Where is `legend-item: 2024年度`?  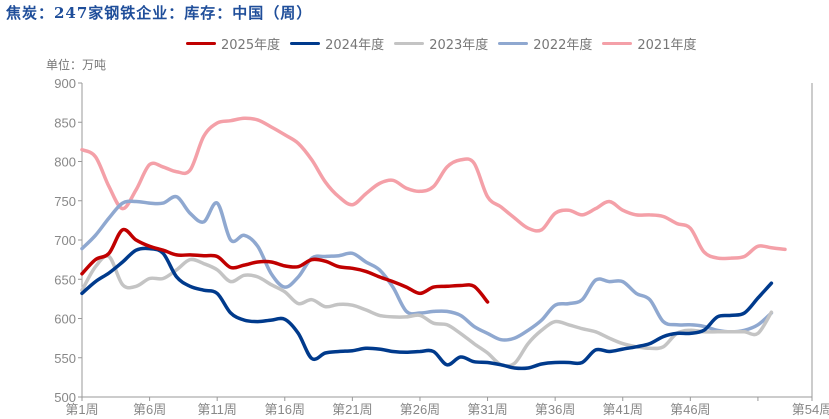 legend-item: 2024年度 is located at coordinates (337, 43).